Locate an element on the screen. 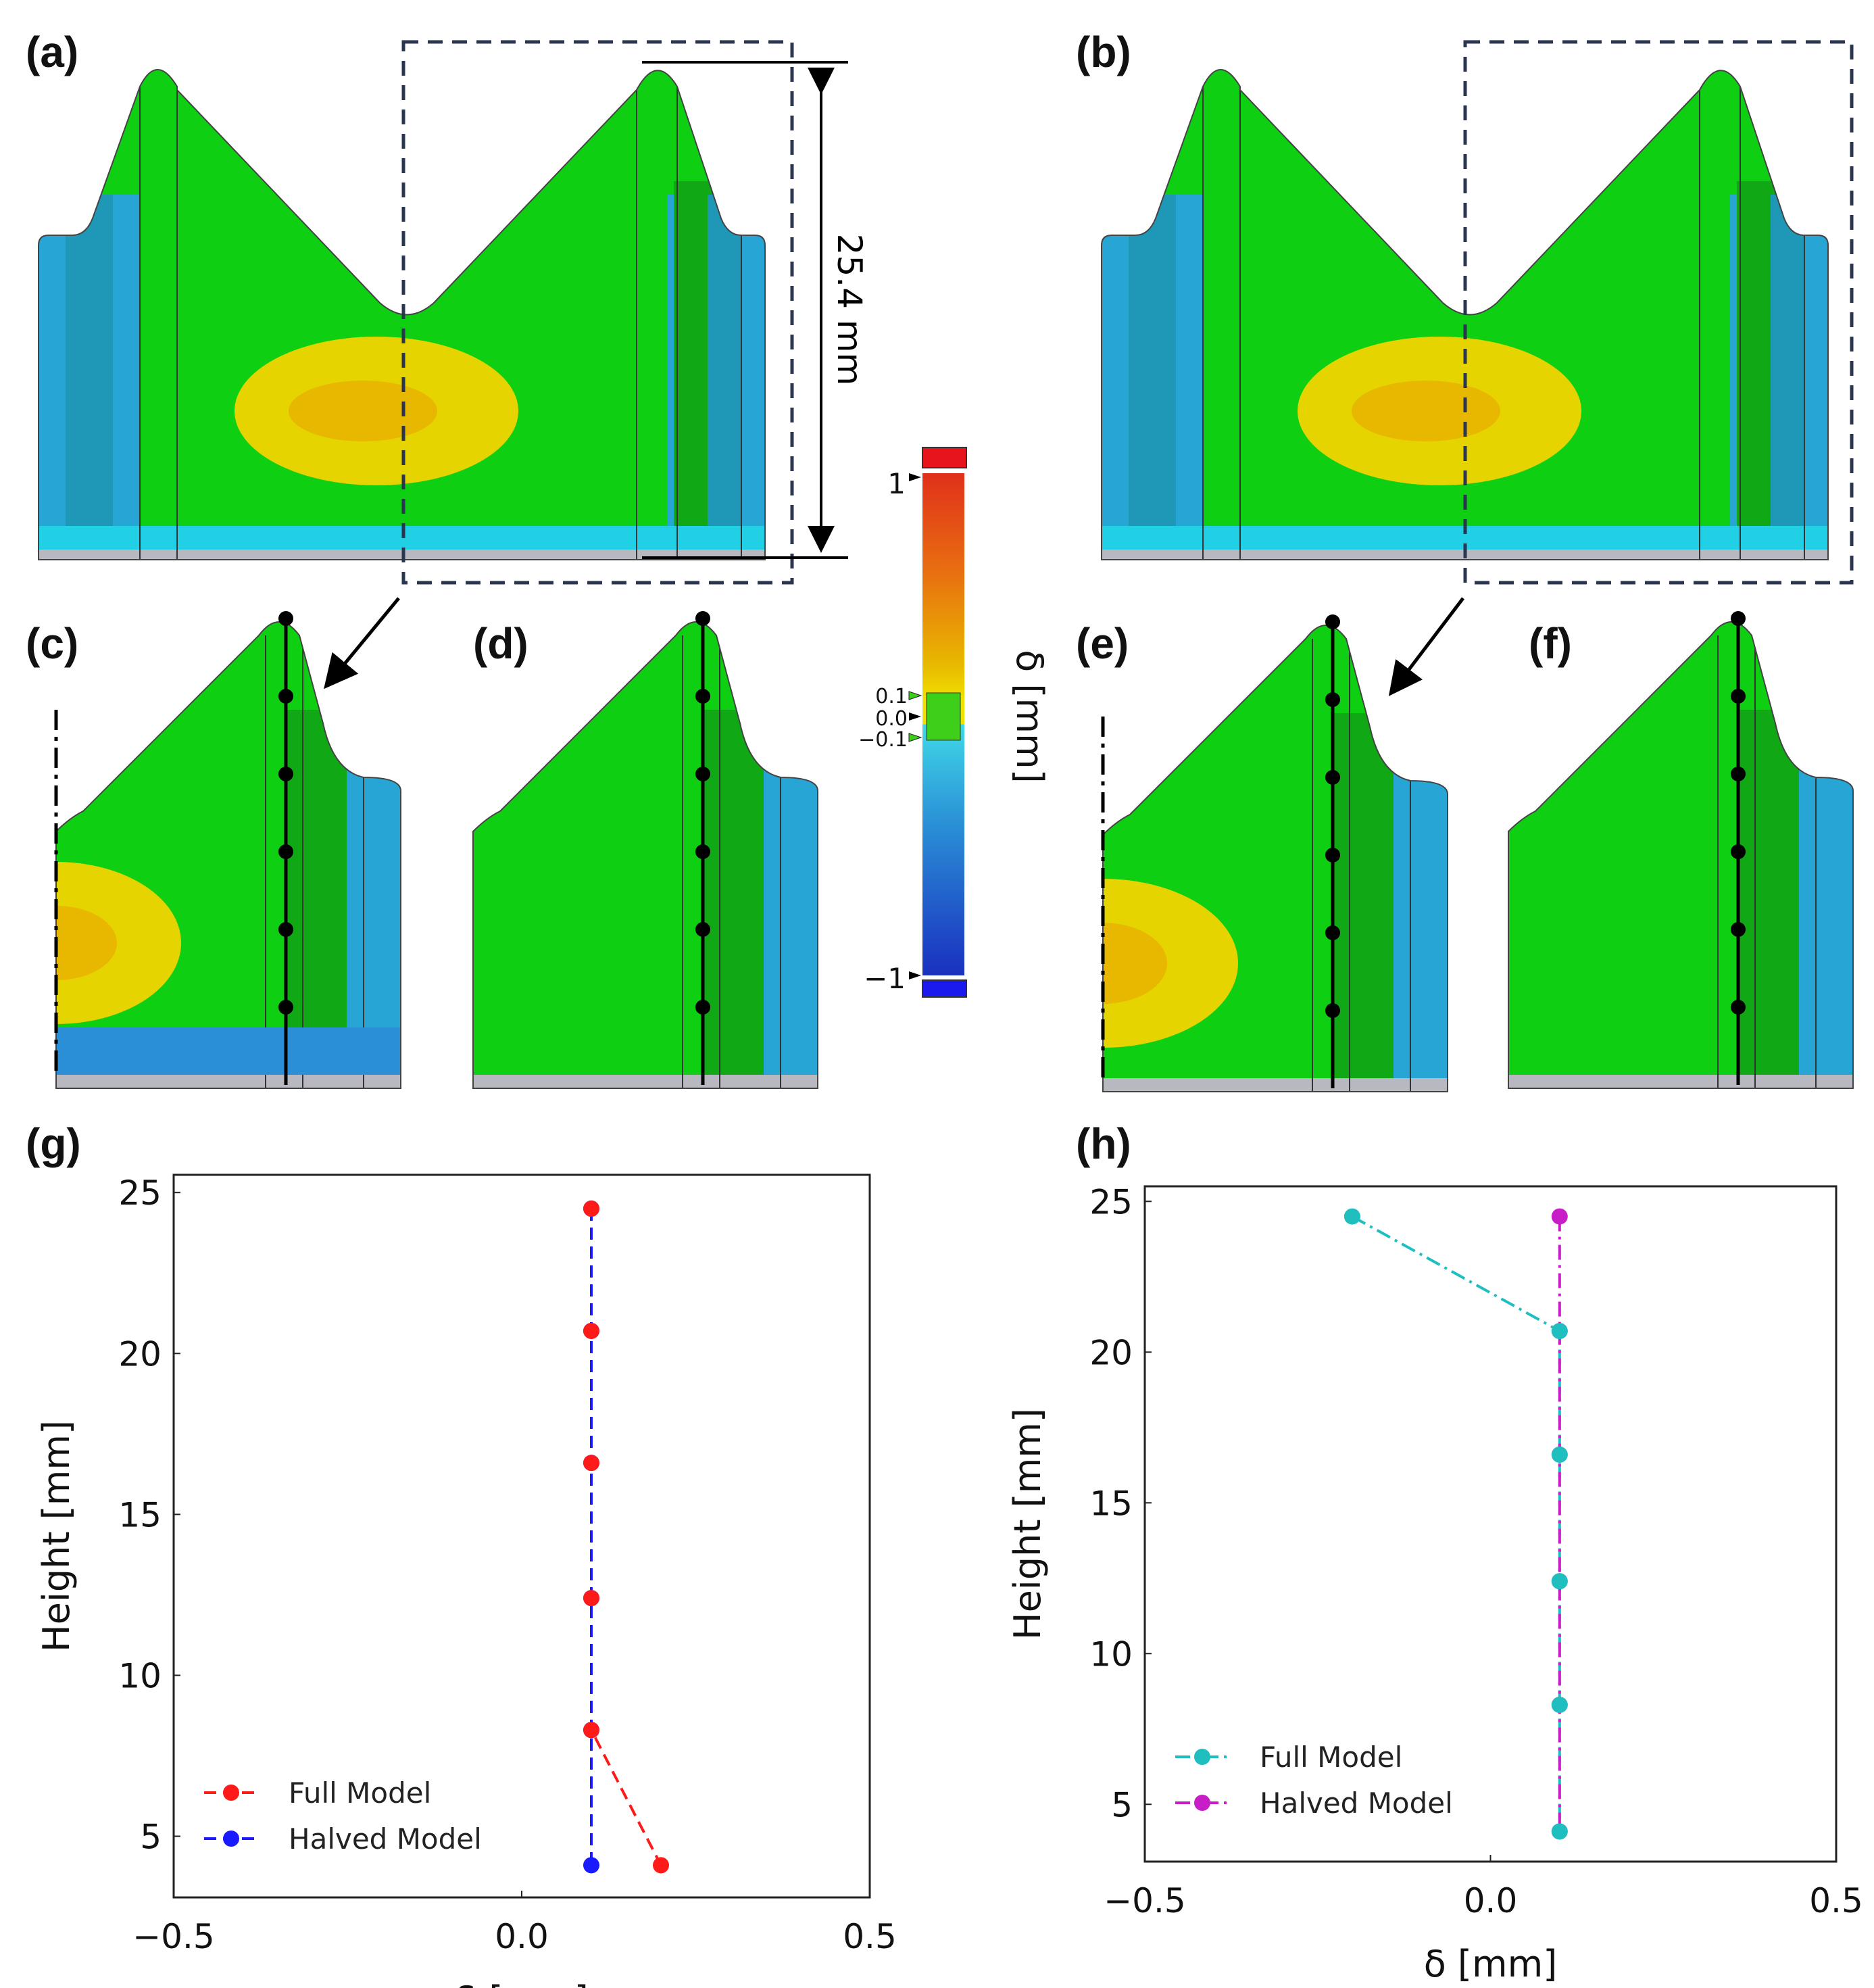 Image resolution: width=1874 pixels, height=1988 pixels. dimension-arrow is located at coordinates (745, 310).